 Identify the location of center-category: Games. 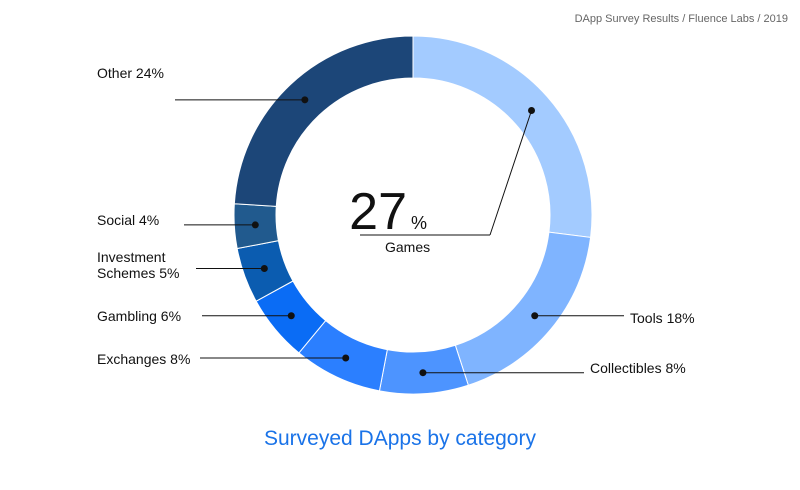
(407, 247).